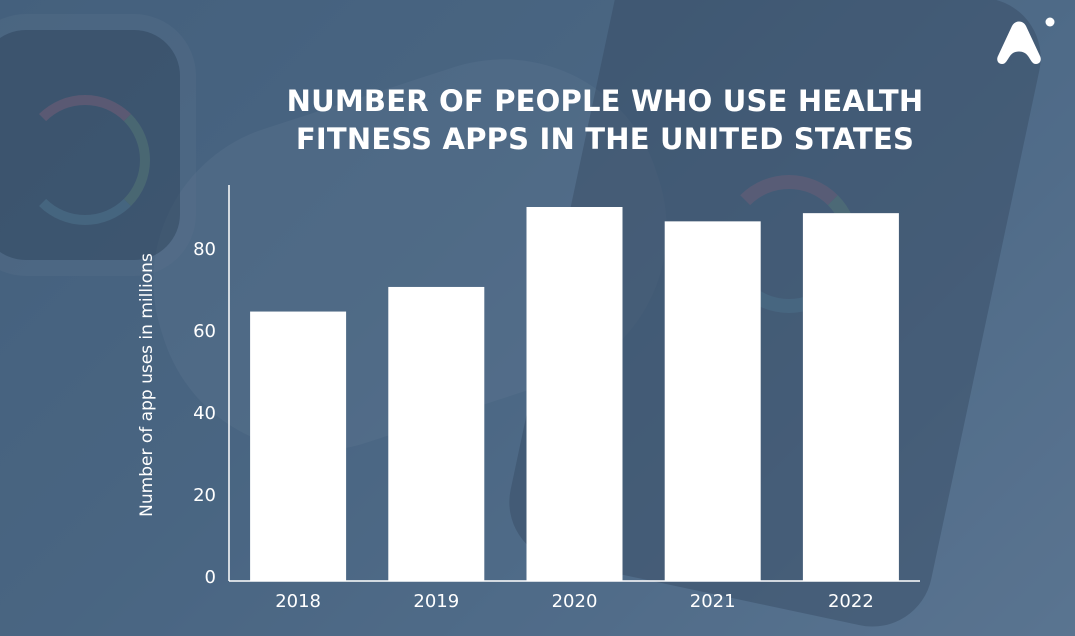  I want to click on y-tick-label: 40, so click(204, 413).